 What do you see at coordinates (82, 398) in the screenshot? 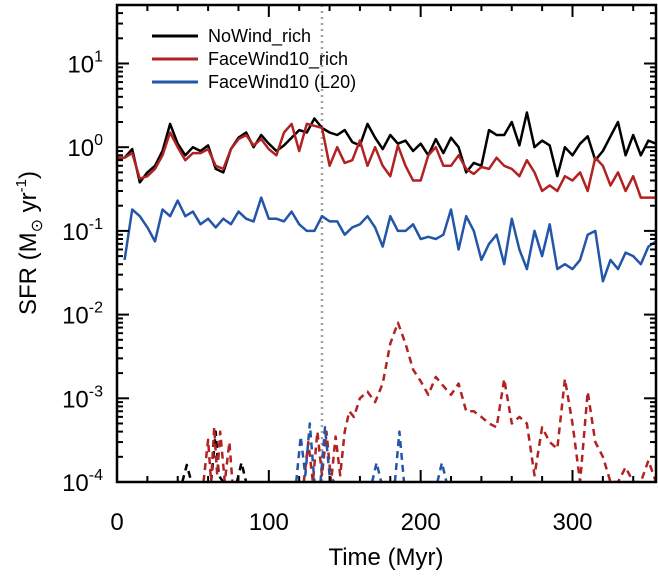
I see `y-tick-label: 10⁻³` at bounding box center [82, 398].